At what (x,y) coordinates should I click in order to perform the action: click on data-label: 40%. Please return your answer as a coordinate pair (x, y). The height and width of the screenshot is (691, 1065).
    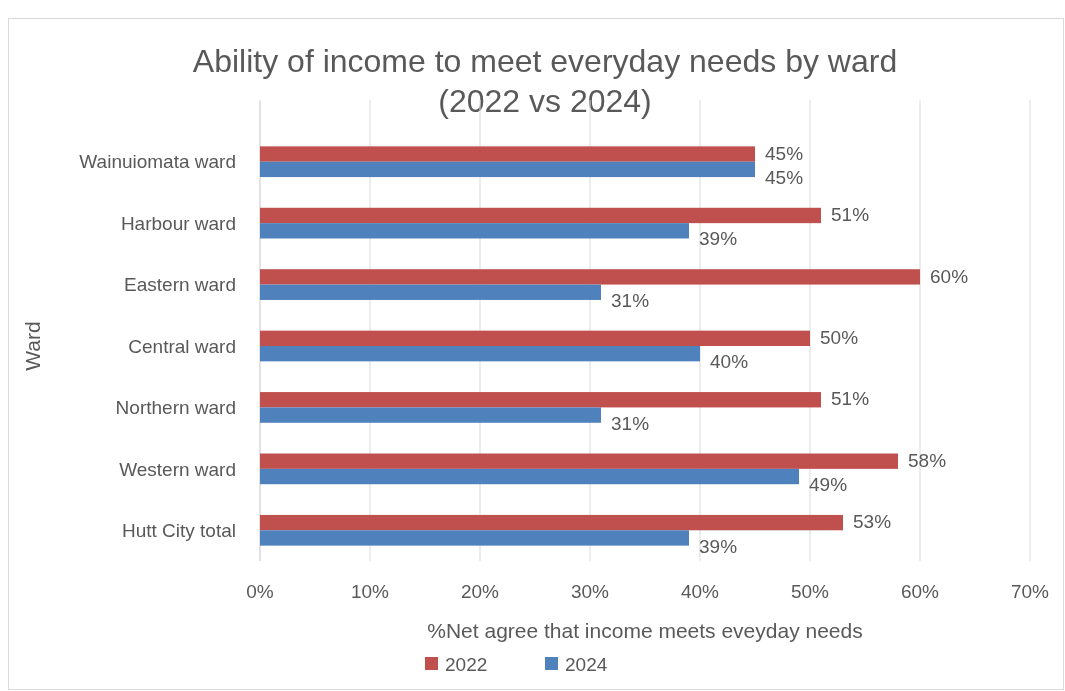
    Looking at the image, I should click on (729, 362).